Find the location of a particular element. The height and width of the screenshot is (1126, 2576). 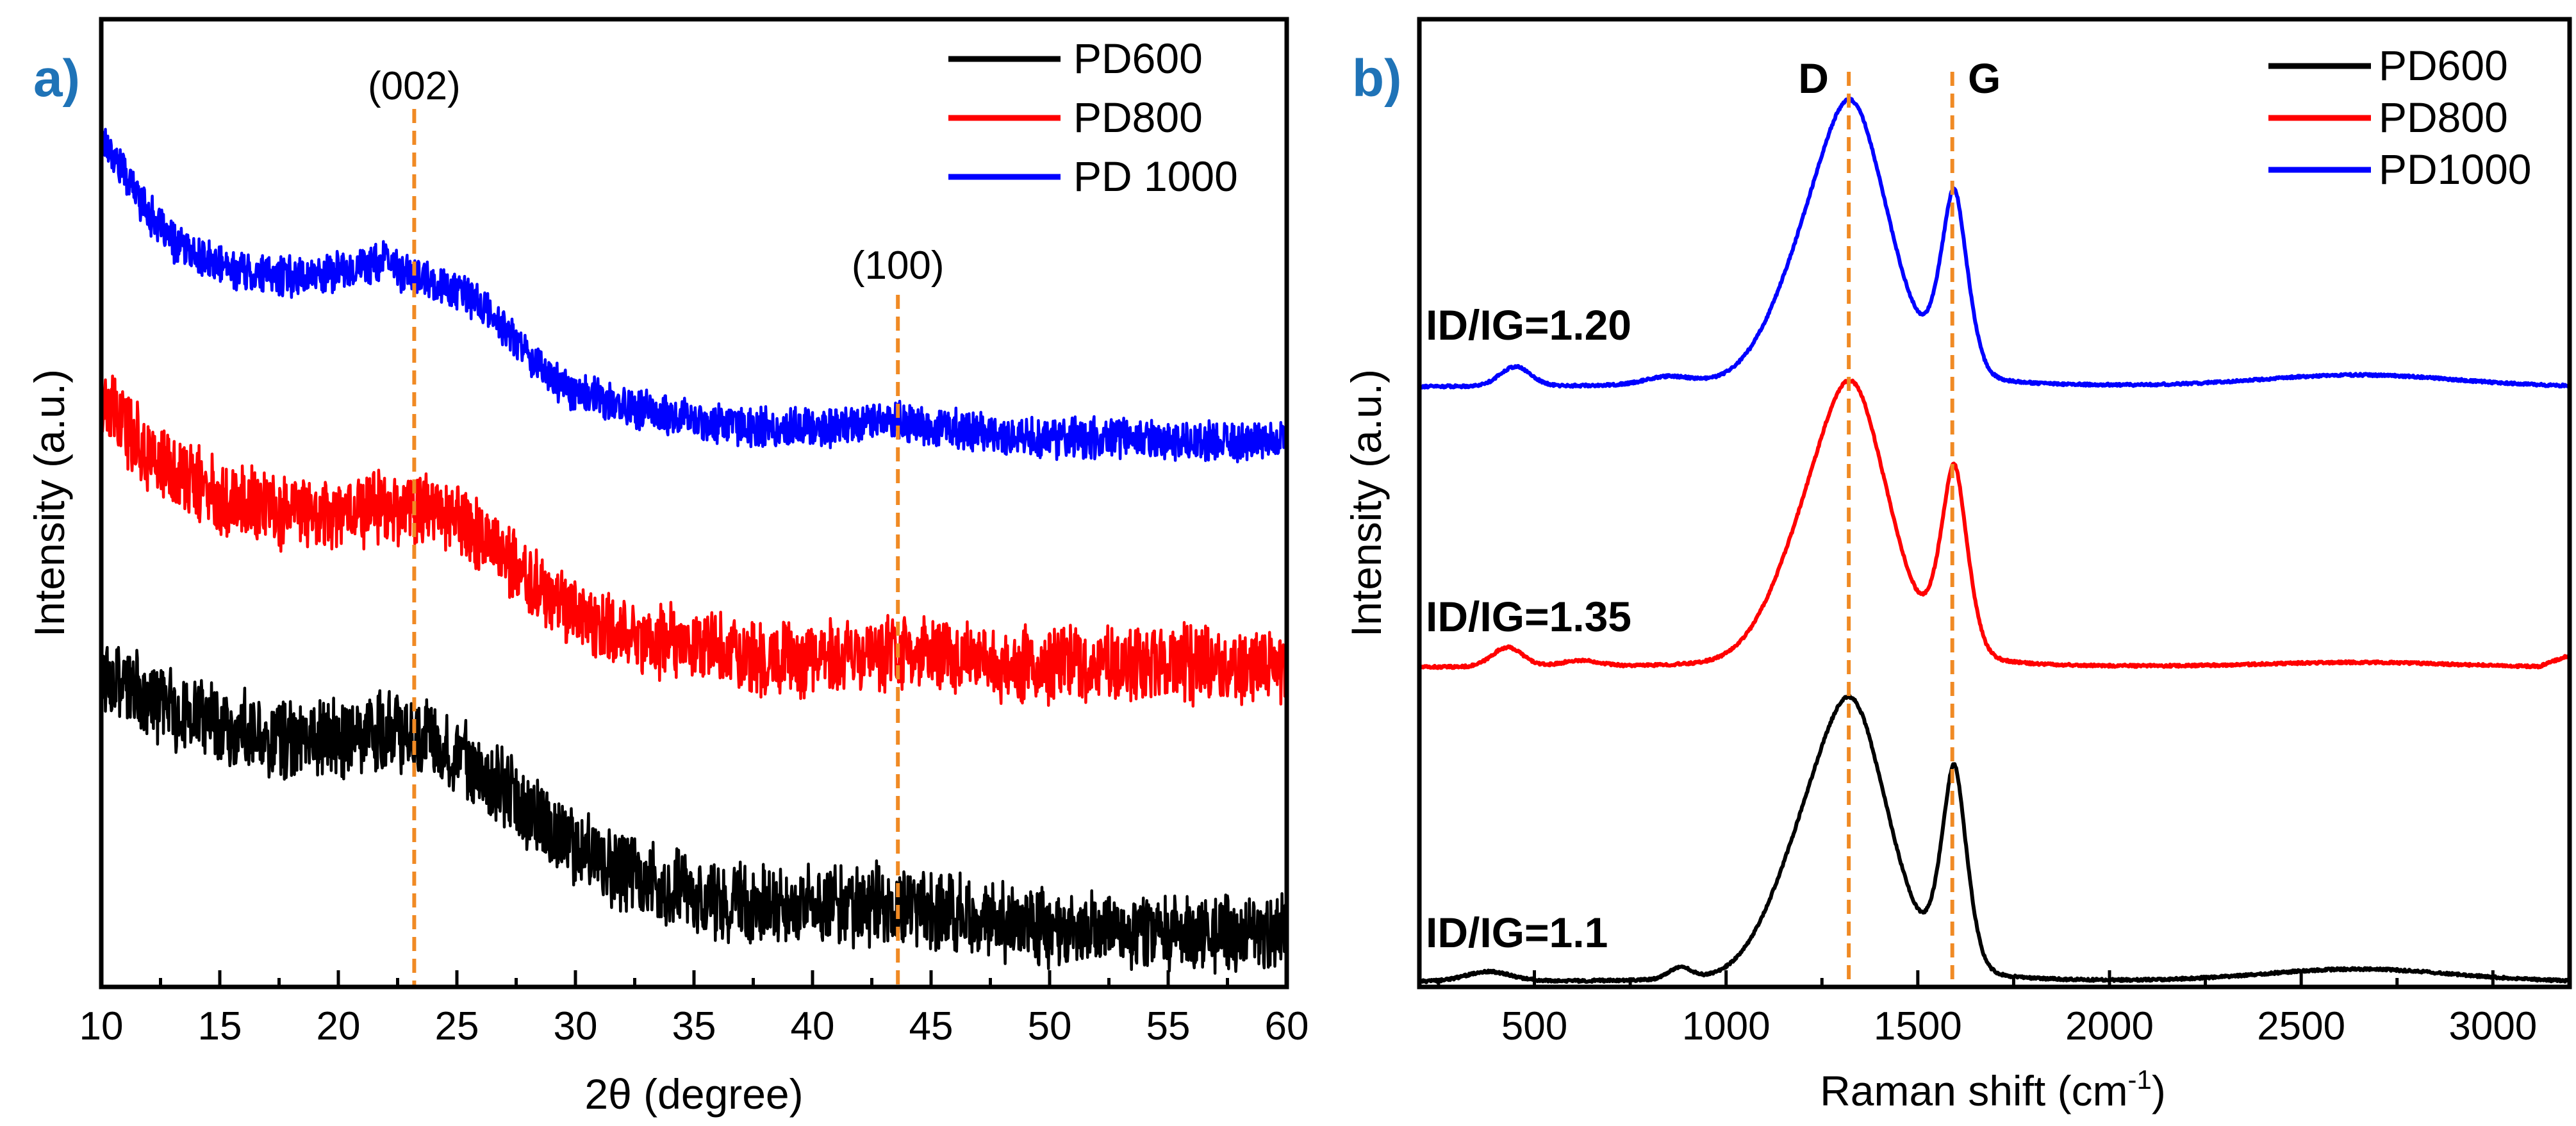

xrd-series-pd800 is located at coordinates (694, 541).